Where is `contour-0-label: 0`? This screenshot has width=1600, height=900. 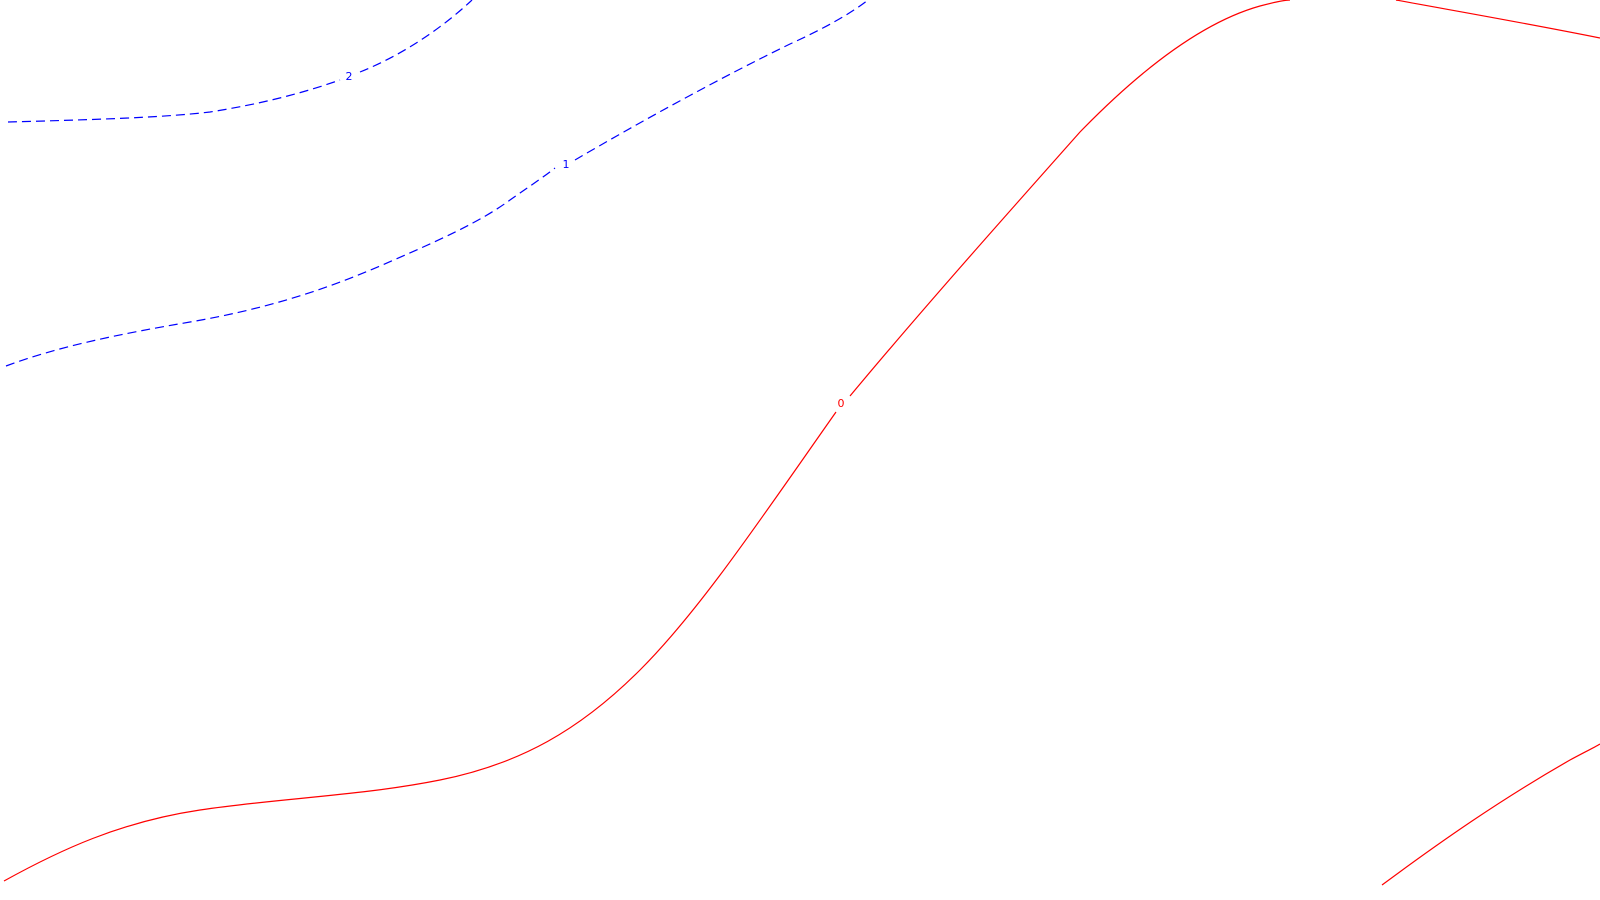
contour-0-label: 0 is located at coordinates (841, 403).